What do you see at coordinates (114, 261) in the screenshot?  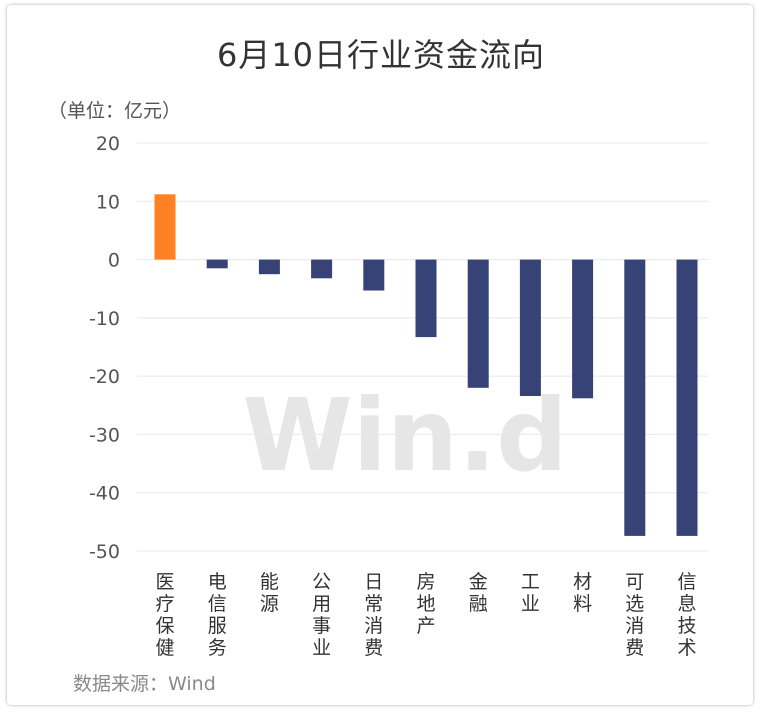 I see `y-tick-label: 0` at bounding box center [114, 261].